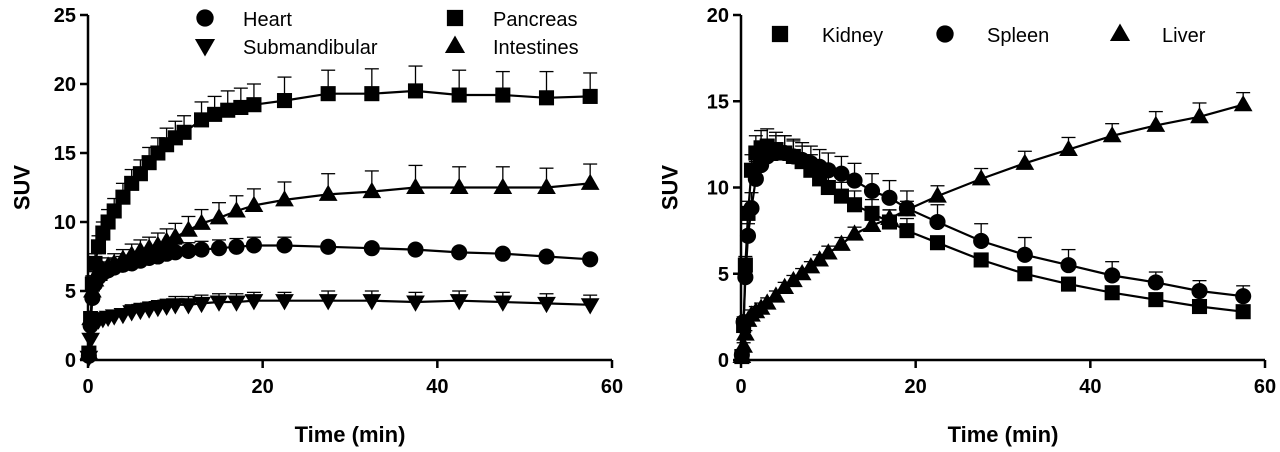  Describe the element at coordinates (1265, 387) in the screenshot. I see `x-tick-label: 60` at that location.